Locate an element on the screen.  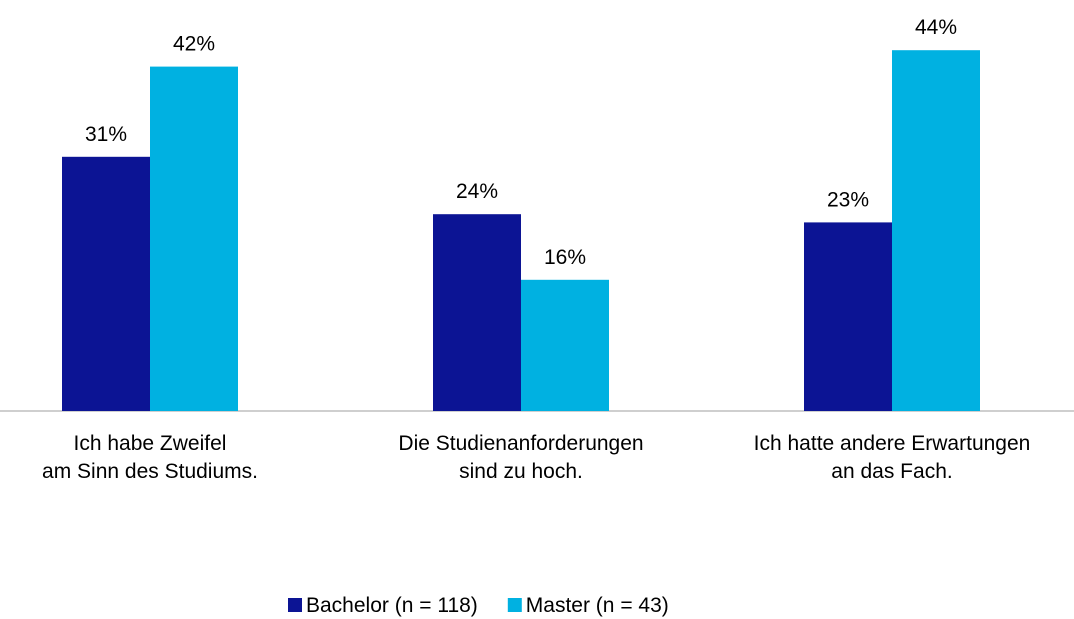
data-label: 24% is located at coordinates (477, 191).